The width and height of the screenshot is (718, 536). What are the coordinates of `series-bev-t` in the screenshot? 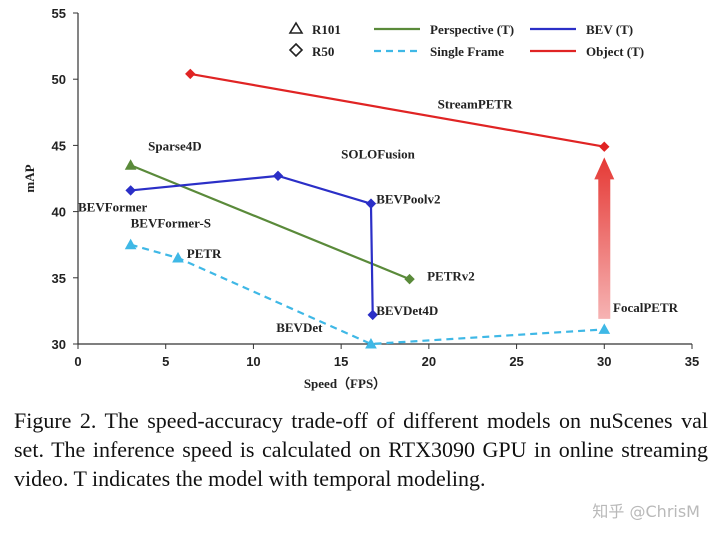 It's located at (251, 245).